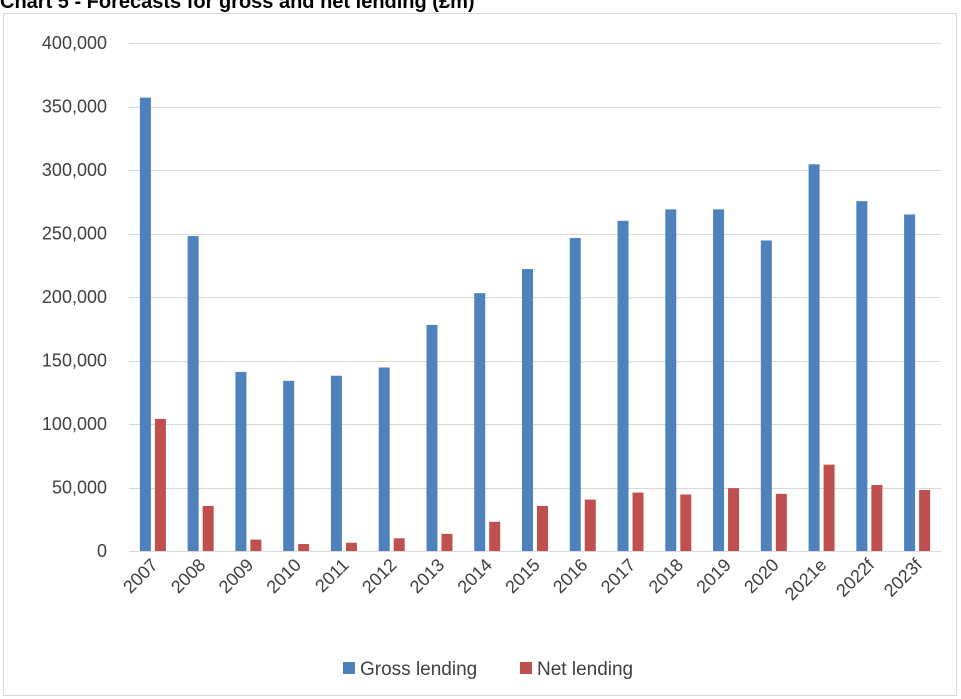  Describe the element at coordinates (806, 580) in the screenshot. I see `x-tick-label: 2021e` at that location.